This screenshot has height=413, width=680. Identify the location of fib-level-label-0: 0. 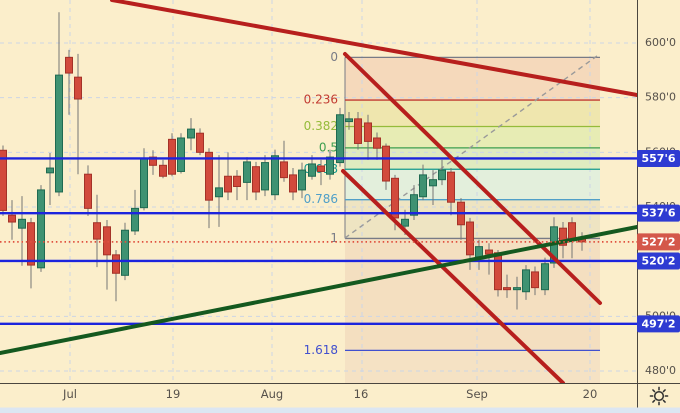
(334, 57).